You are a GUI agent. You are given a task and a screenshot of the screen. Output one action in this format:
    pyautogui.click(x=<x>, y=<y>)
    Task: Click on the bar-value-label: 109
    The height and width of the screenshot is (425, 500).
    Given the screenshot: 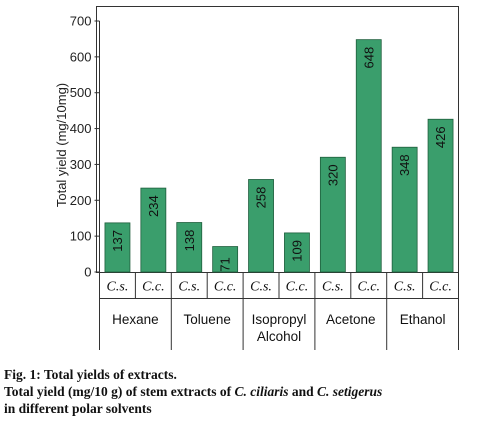 What is the action you would take?
    pyautogui.click(x=296, y=251)
    